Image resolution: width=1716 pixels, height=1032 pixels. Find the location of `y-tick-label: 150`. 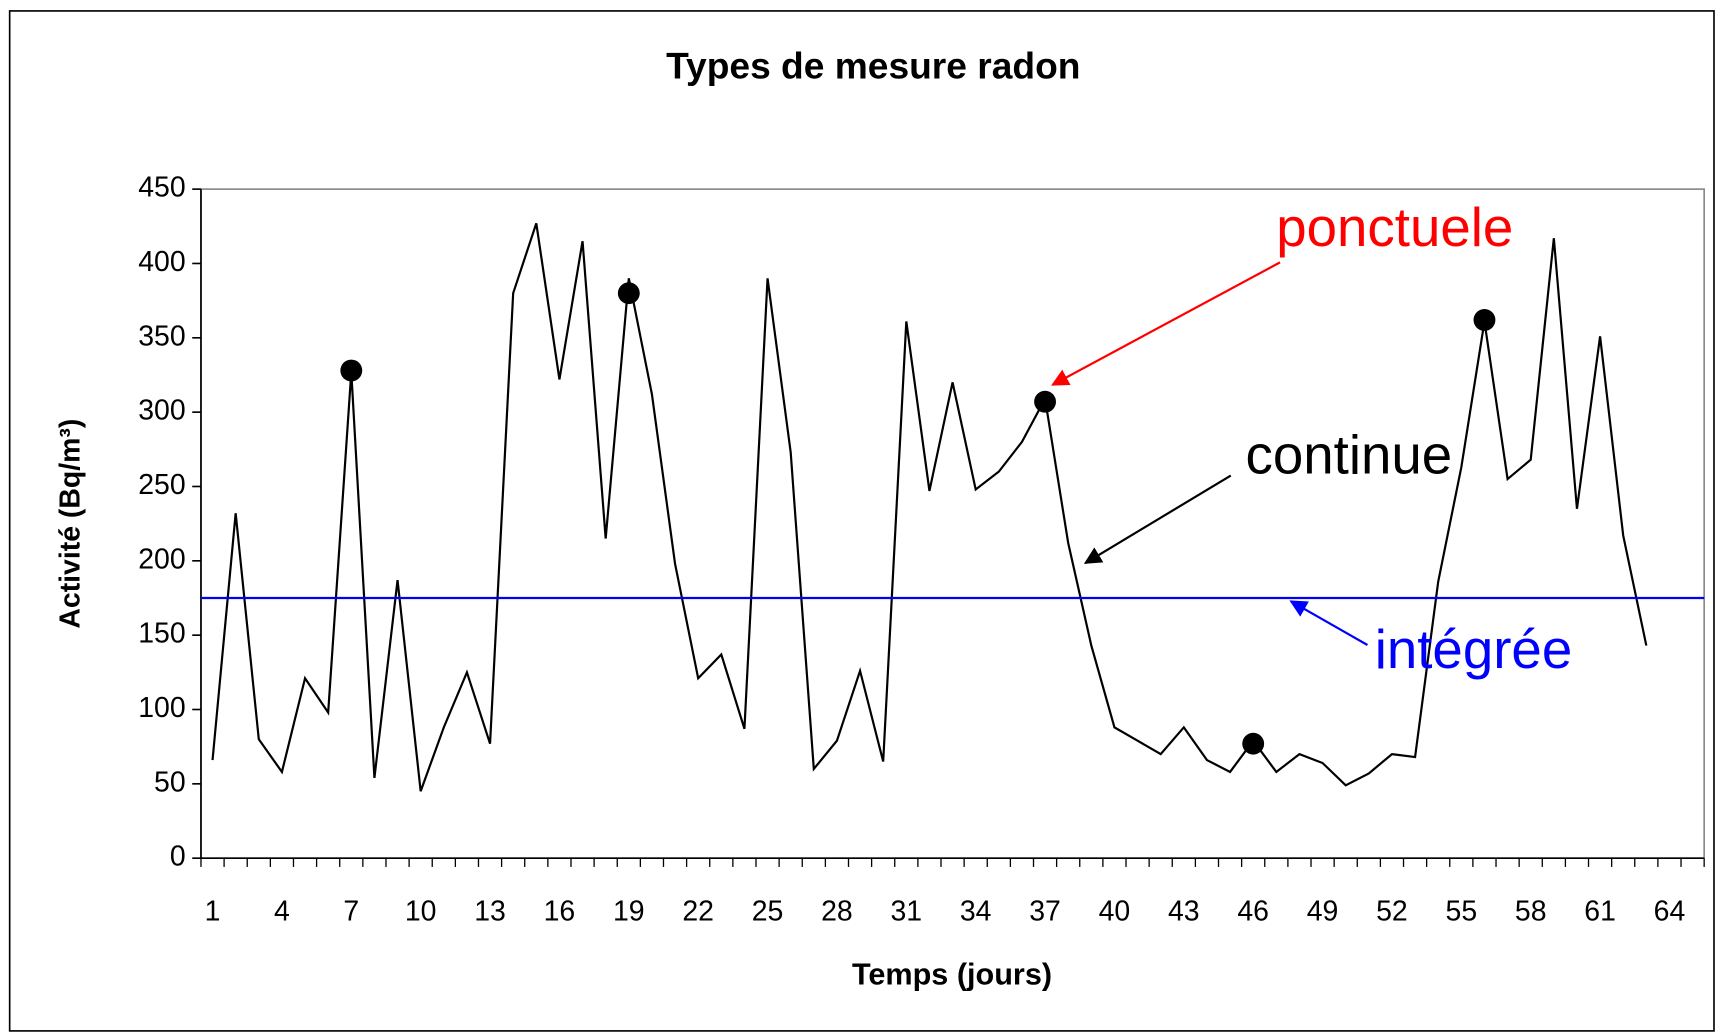

y-tick-label: 150 is located at coordinates (161, 634).